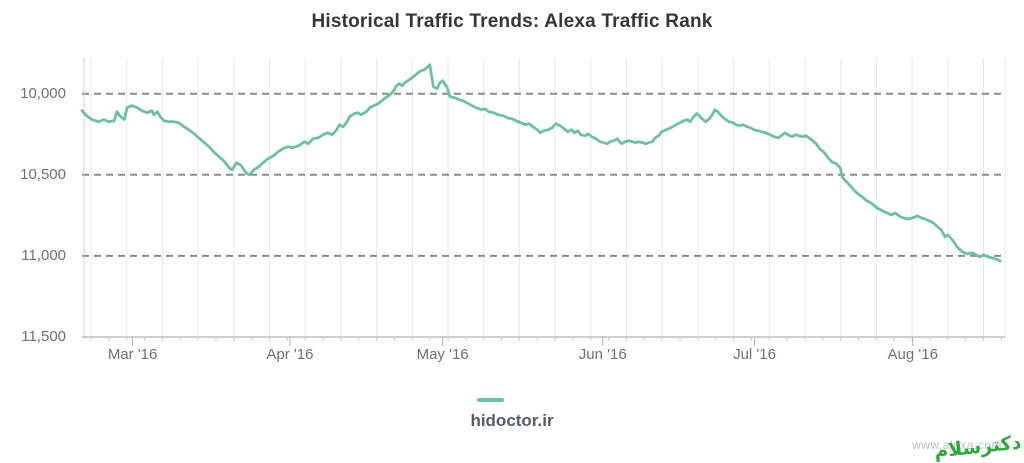 This screenshot has height=463, width=1024. I want to click on x-axis-label: Aug '16, so click(912, 354).